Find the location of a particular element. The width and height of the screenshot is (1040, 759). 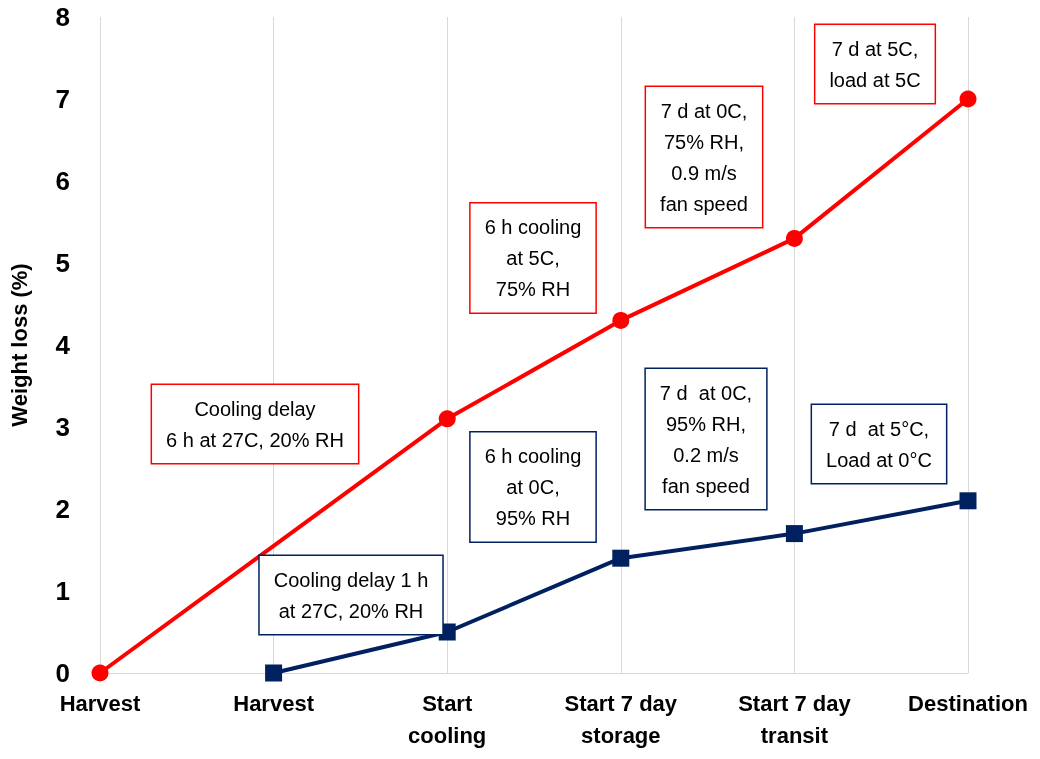

y-tick-label: 7 is located at coordinates (62, 99).